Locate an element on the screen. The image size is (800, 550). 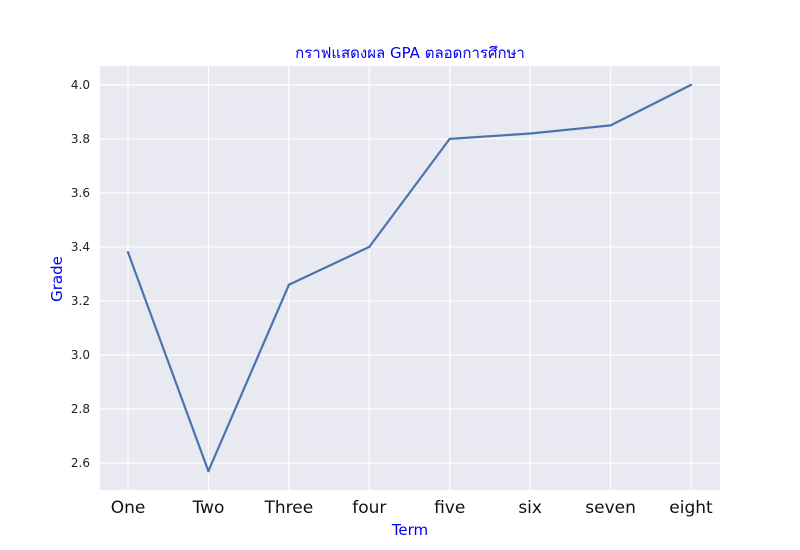
x-tick-label: five is located at coordinates (449, 508).